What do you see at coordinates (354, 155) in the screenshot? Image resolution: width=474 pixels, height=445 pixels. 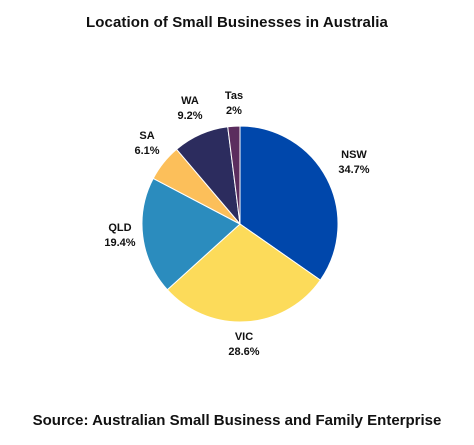 I see `slice-label-nsw: NSW` at bounding box center [354, 155].